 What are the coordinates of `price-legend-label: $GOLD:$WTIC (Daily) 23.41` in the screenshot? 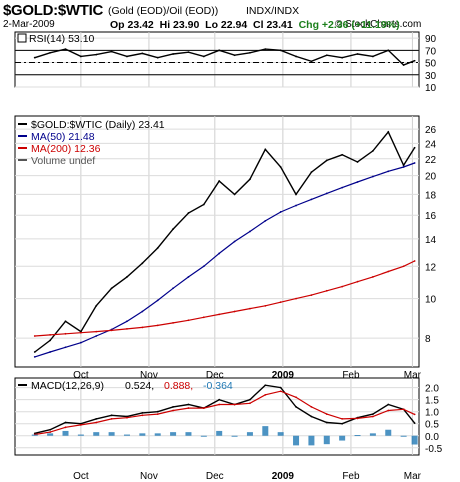 It's located at (98, 125).